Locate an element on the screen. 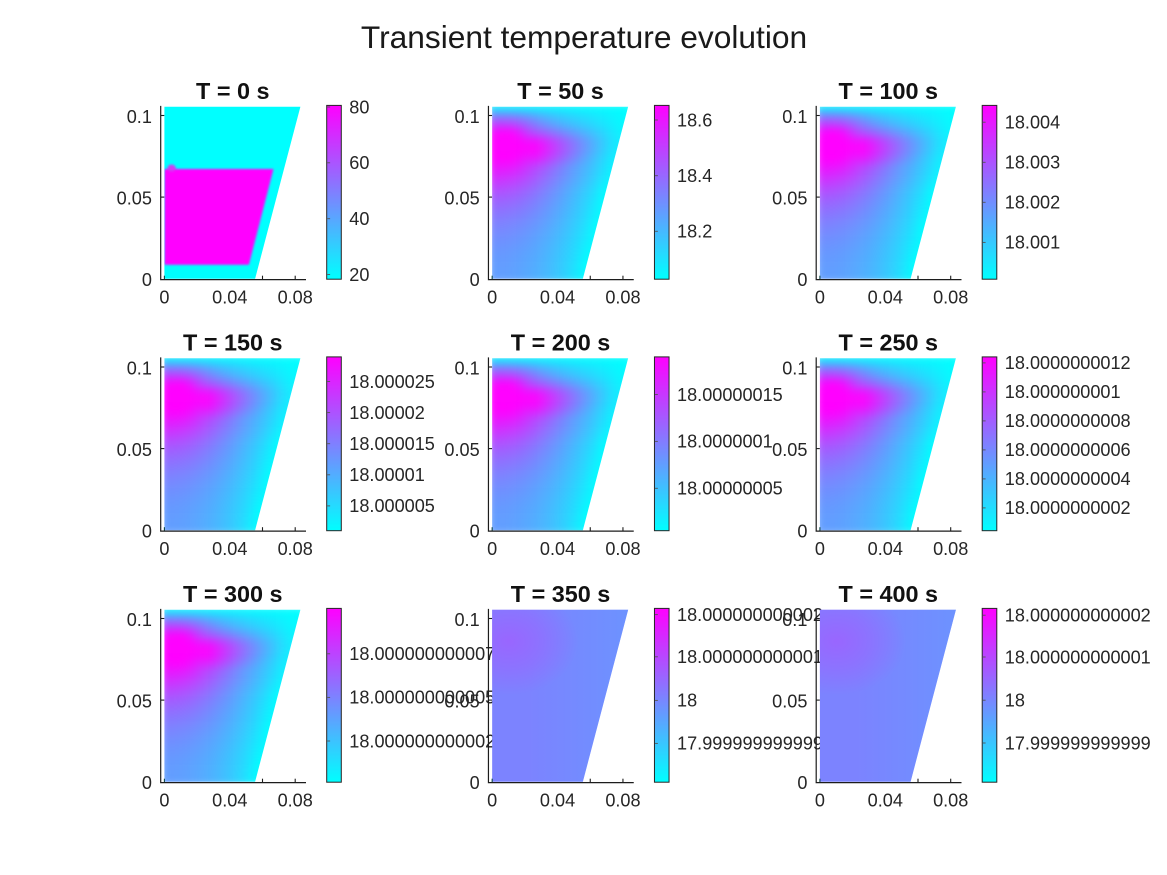  svg-text: T = 0 s is located at coordinates (232, 91).